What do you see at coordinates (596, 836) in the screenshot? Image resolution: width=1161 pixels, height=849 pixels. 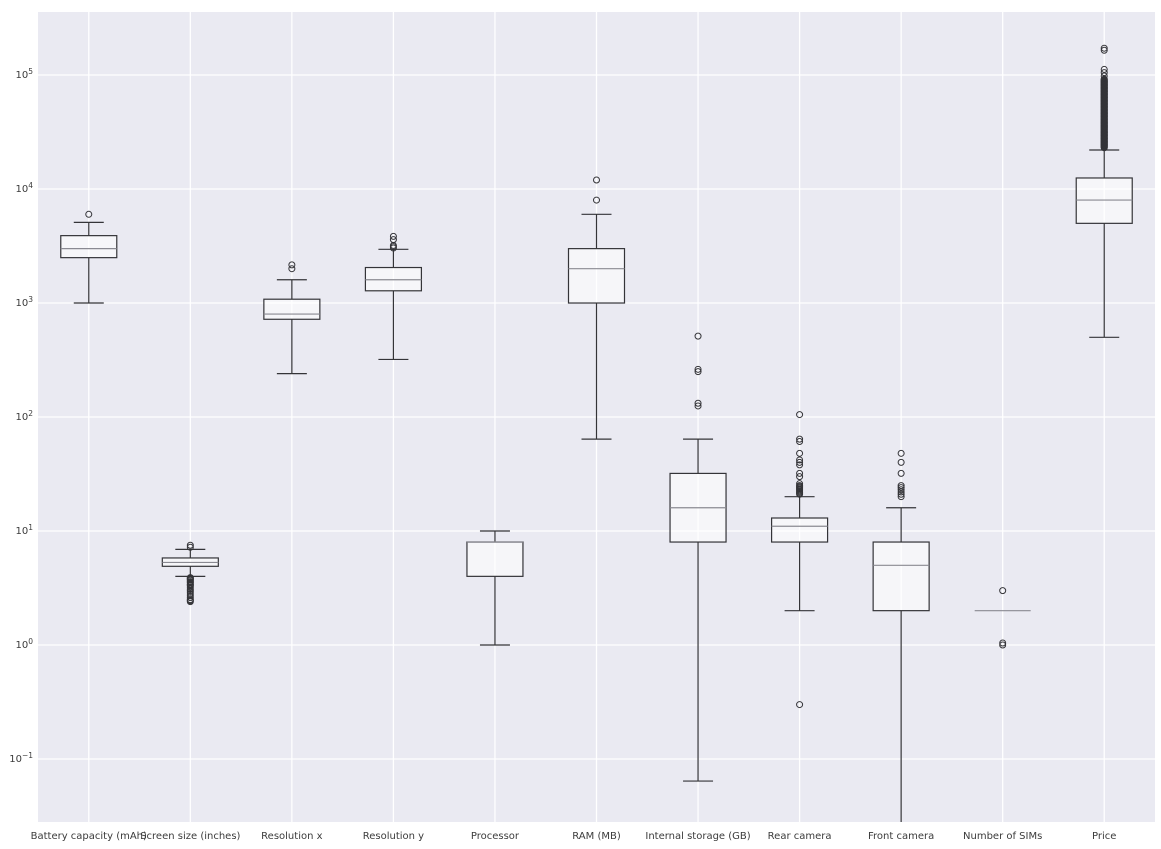 I see `x-tick-label: RAM (MB)` at bounding box center [596, 836].